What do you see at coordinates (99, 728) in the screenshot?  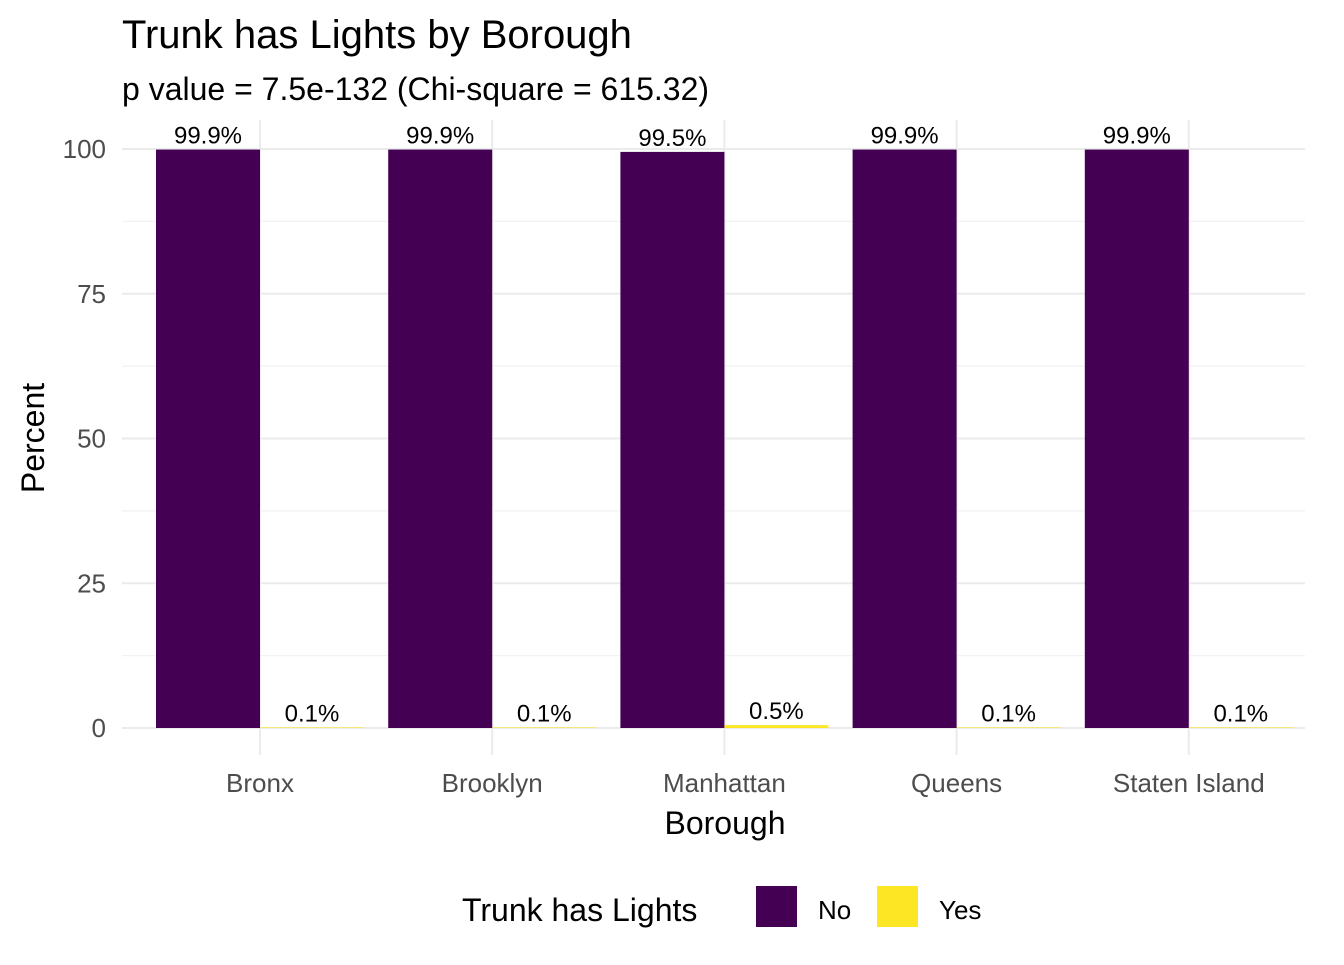 I see `y-tick-label: 0` at bounding box center [99, 728].